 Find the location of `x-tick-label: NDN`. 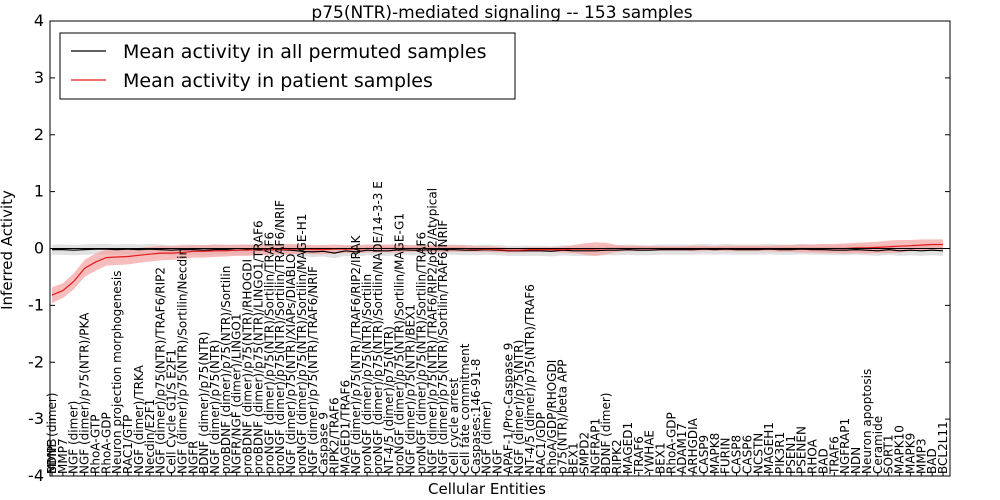

x-tick-label: NDN is located at coordinates (856, 460).